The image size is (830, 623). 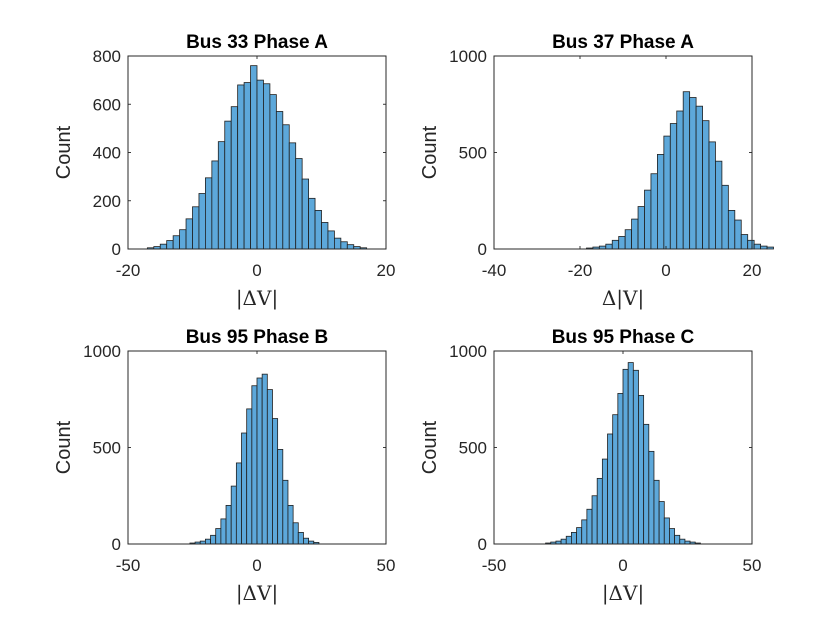 What do you see at coordinates (257, 337) in the screenshot?
I see `chart-title: Bus 95 Phase B` at bounding box center [257, 337].